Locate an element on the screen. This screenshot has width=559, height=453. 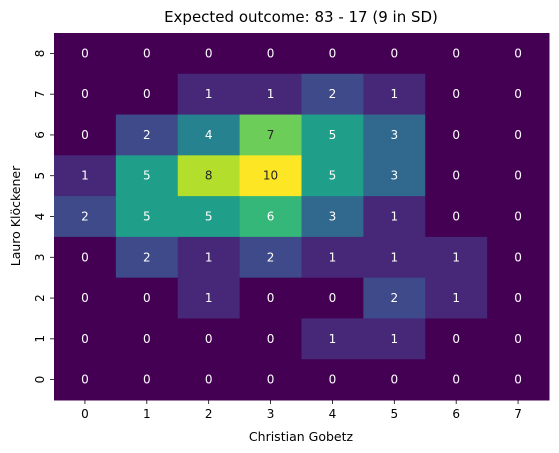
x-tick-label: 3 is located at coordinates (271, 414).